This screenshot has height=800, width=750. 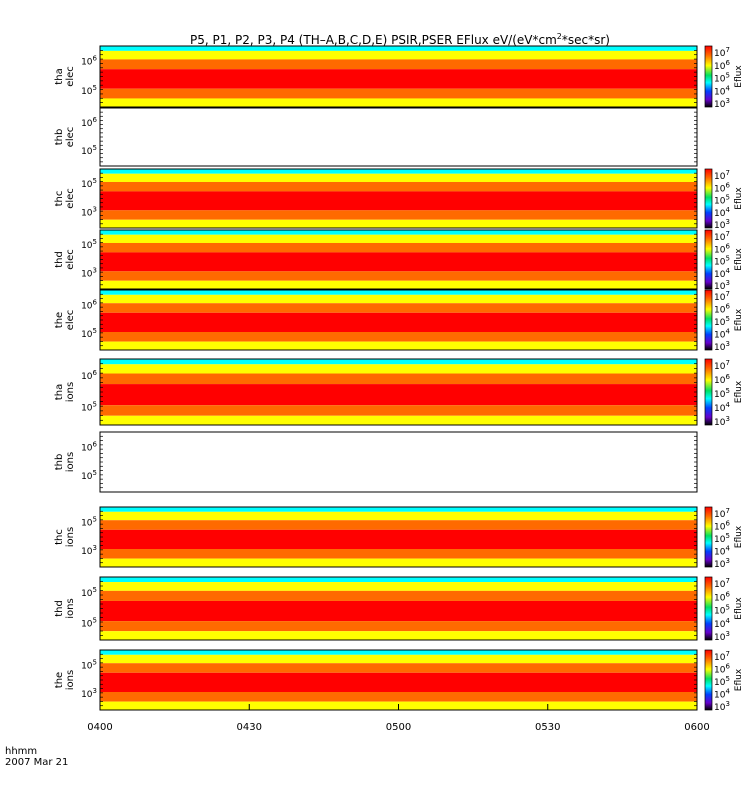 I want to click on x-tick-label: 0430, so click(x=249, y=727).